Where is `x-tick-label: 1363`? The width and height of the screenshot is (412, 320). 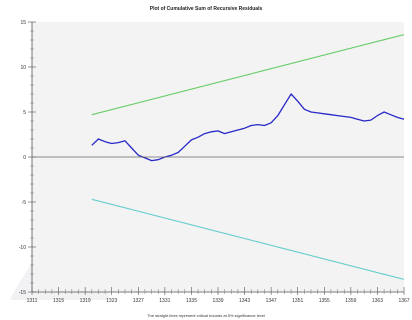 x-tick-label: 1363 is located at coordinates (377, 301).